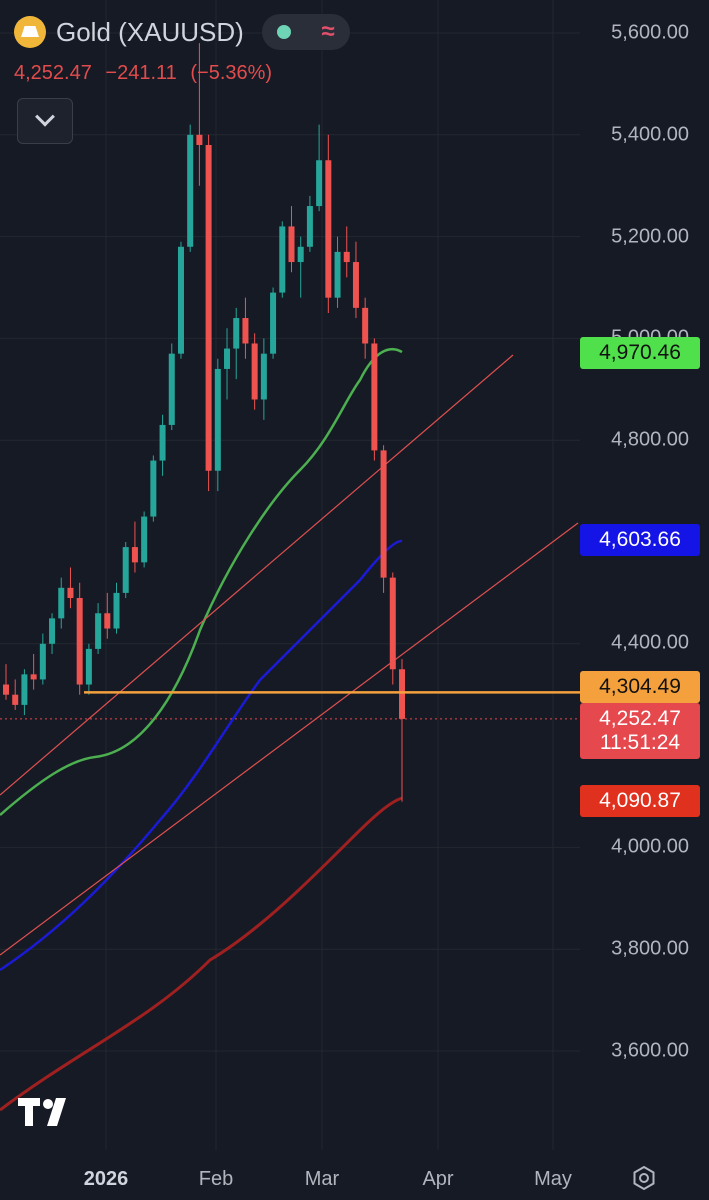 This screenshot has height=1200, width=709. I want to click on hline-tag: 4,304.49, so click(640, 687).